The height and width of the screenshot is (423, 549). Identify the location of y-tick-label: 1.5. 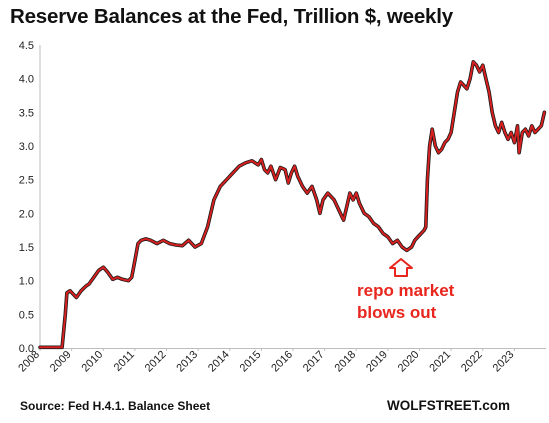
(26, 248).